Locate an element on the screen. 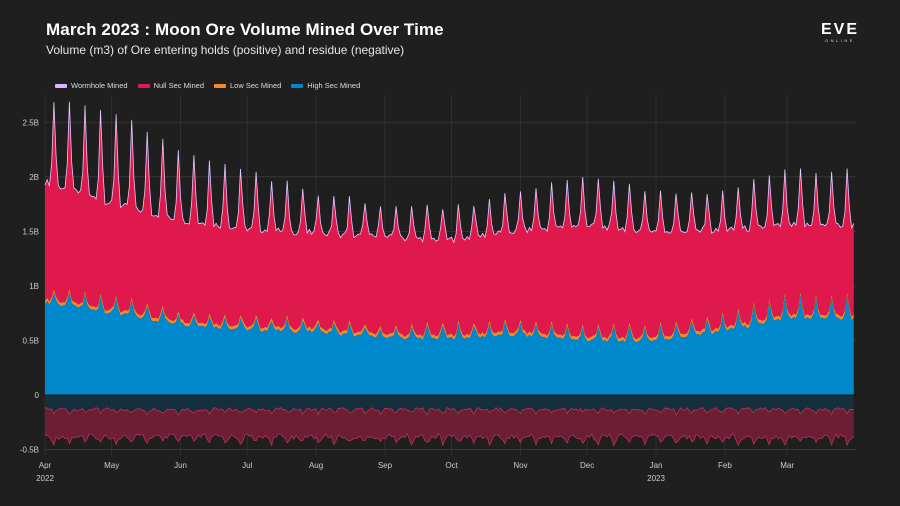 The image size is (900, 506). legend-swatch-highsec is located at coordinates (297, 85).